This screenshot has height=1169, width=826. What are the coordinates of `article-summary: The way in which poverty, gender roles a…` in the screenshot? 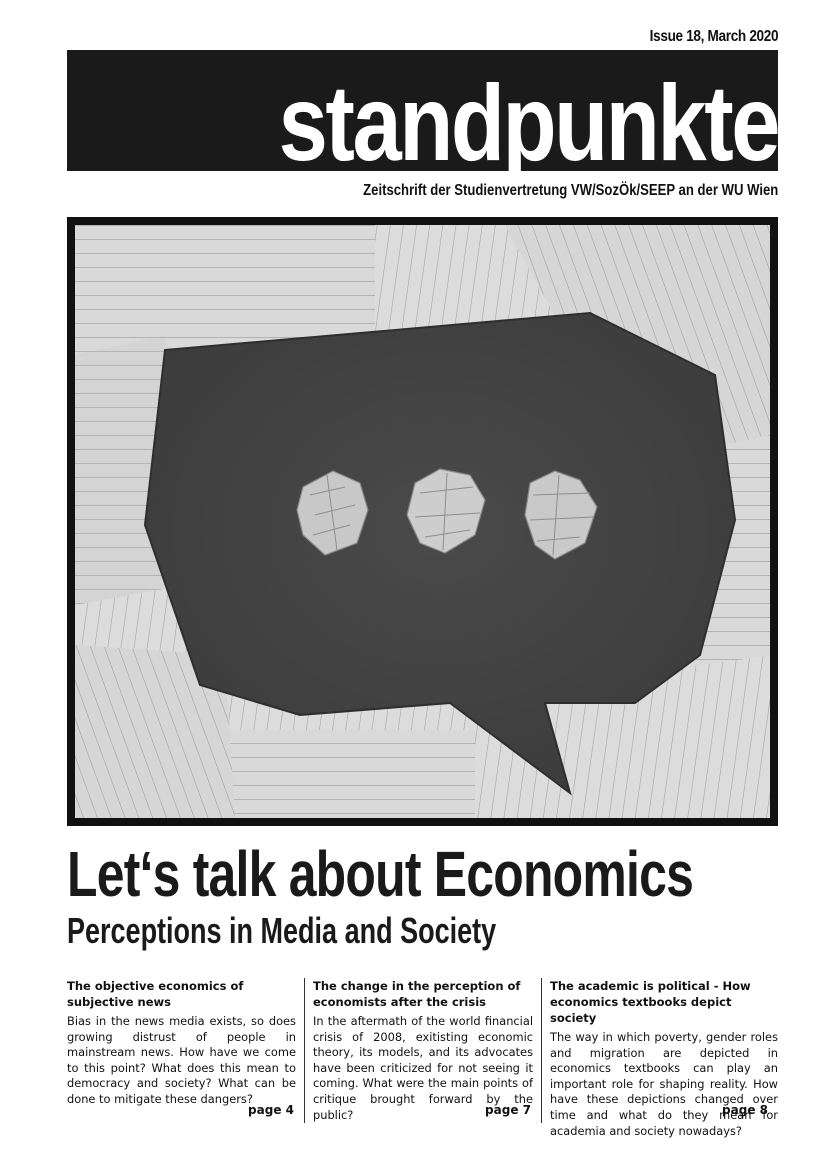 It's located at (664, 1084).